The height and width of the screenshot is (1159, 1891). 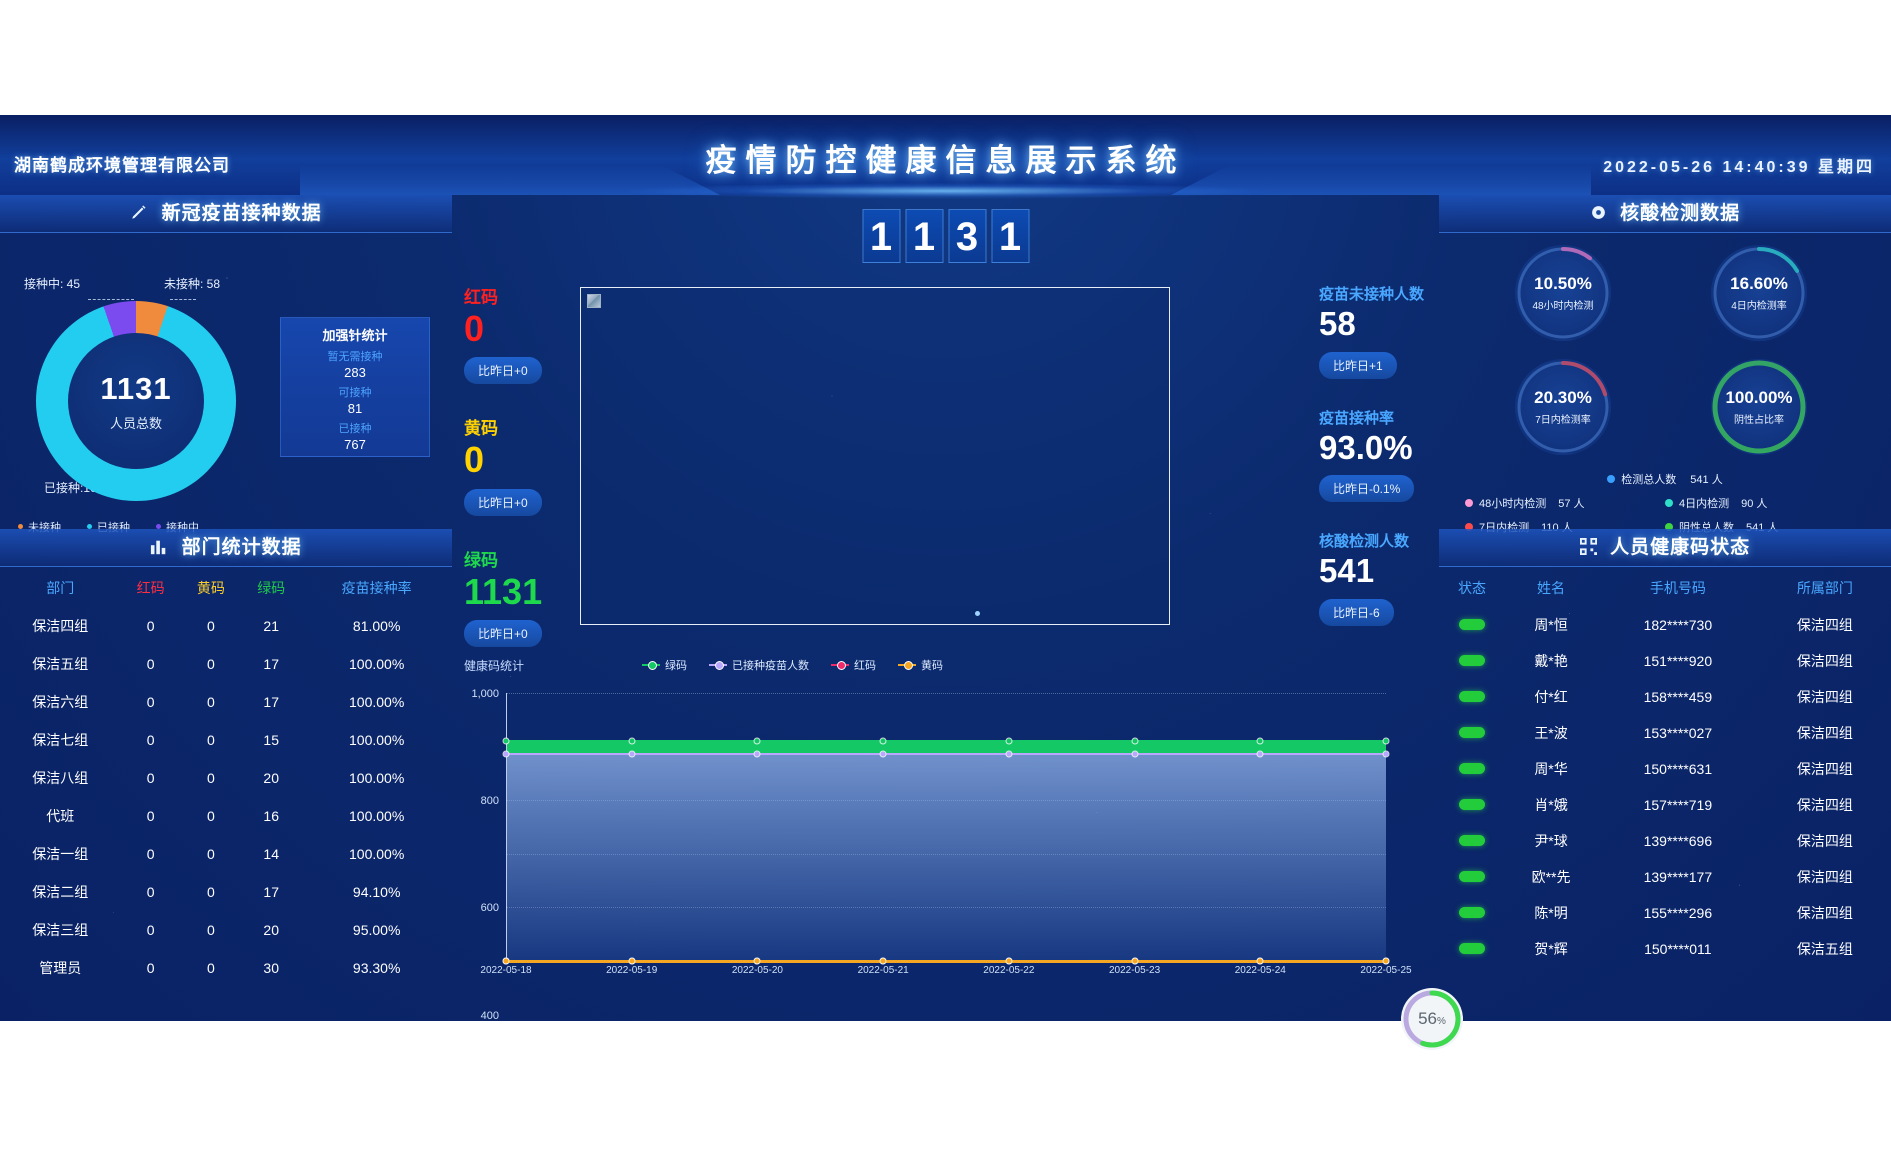 I want to click on progress-widget: 56%, so click(x=1432, y=1019).